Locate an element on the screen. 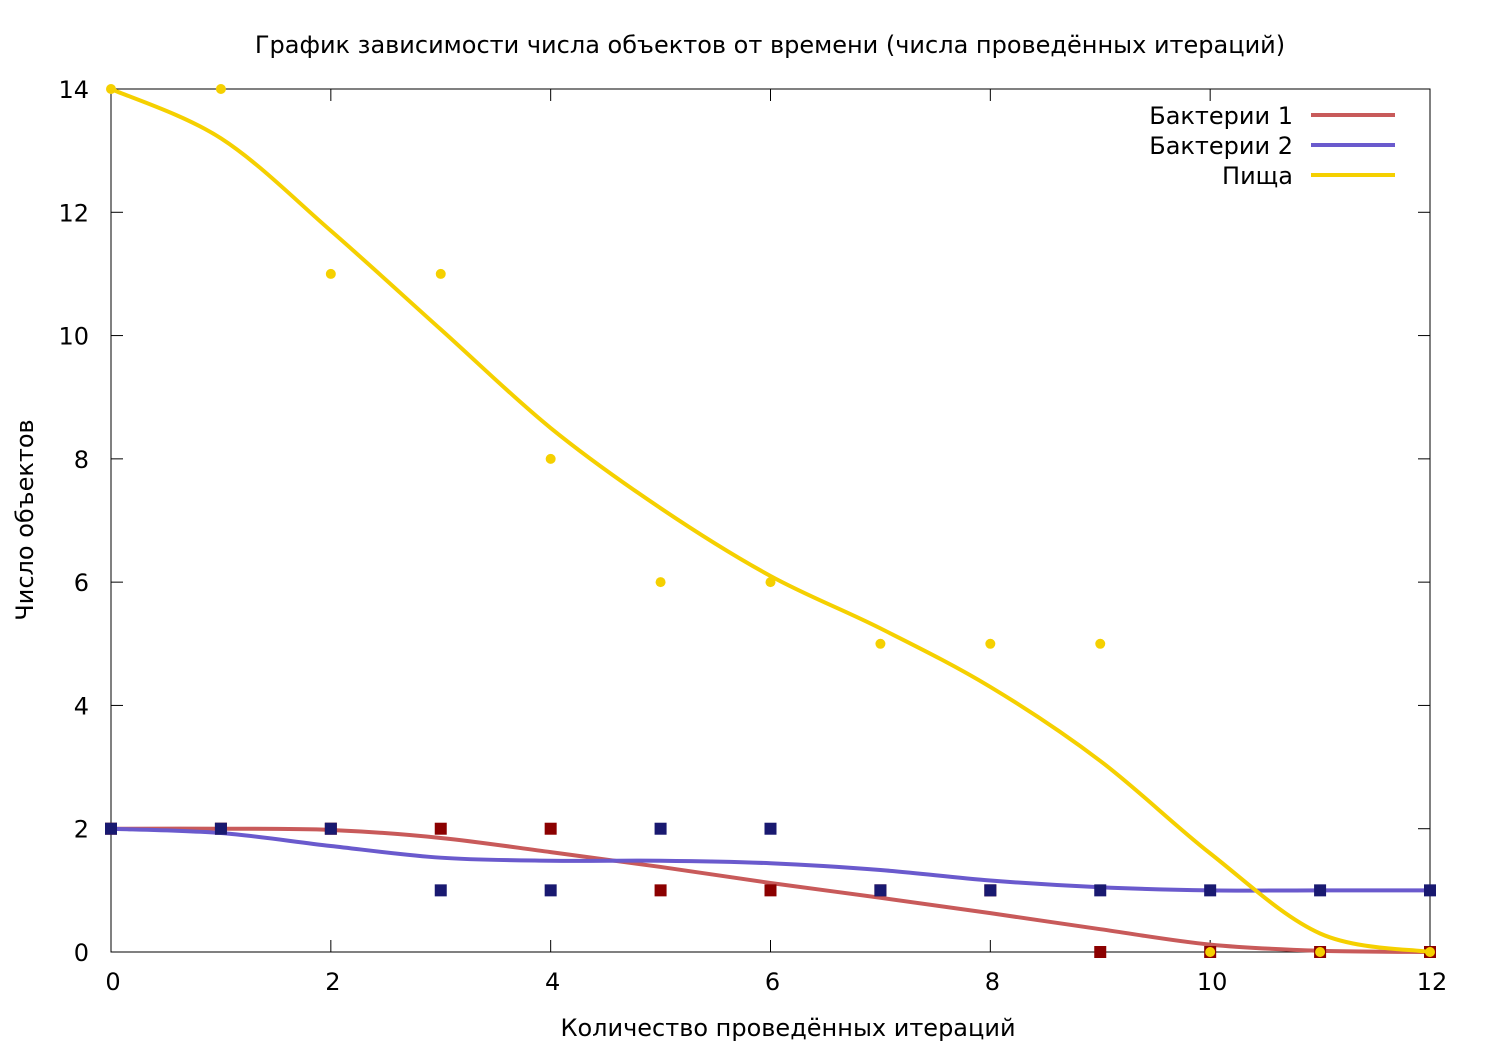  legend-label: Бактерии 1 is located at coordinates (1221, 116).